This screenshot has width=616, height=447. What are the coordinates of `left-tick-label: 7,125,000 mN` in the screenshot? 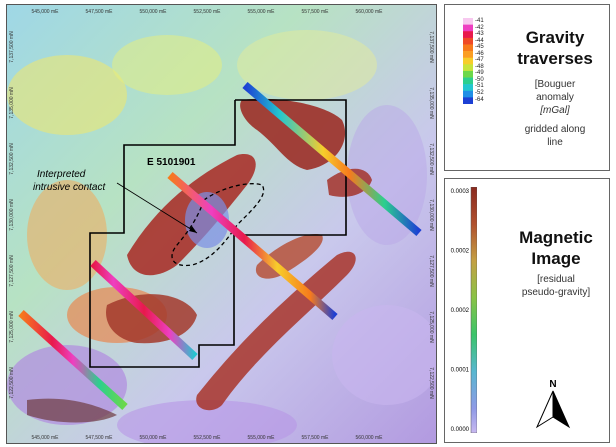 It's located at (12, 327).